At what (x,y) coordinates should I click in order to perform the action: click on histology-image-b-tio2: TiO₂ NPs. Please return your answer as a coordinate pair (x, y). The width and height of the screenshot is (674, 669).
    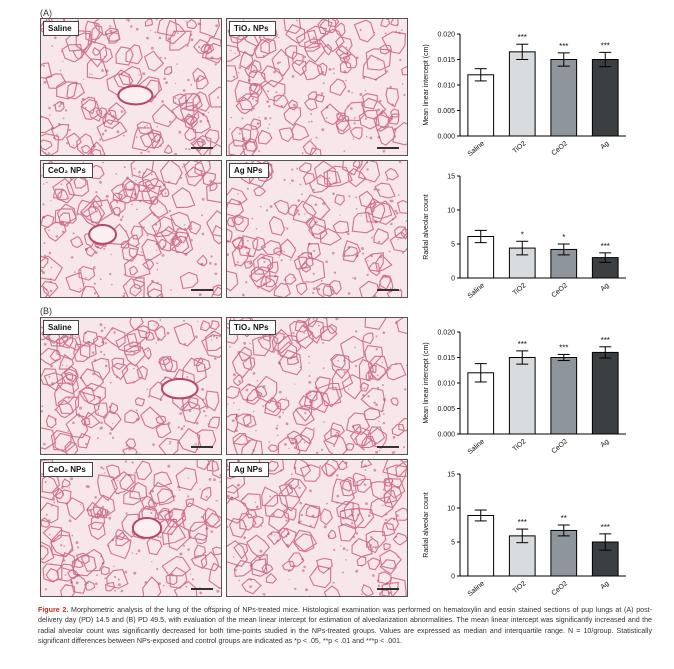
    Looking at the image, I should click on (317, 386).